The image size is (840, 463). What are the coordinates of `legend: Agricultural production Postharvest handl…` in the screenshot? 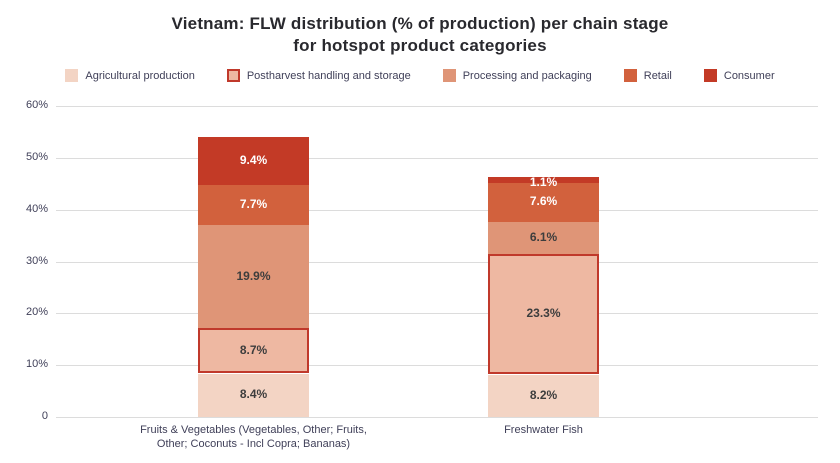 It's located at (420, 75).